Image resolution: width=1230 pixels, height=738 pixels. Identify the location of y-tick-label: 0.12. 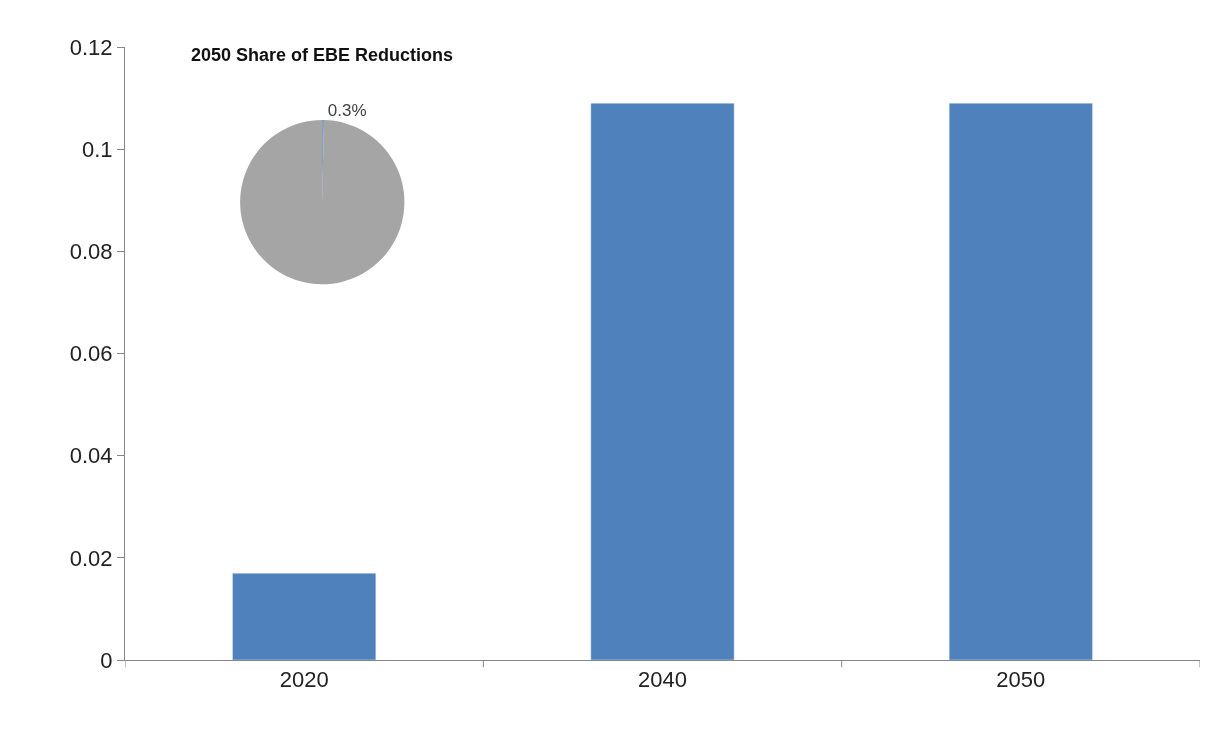
(91, 47).